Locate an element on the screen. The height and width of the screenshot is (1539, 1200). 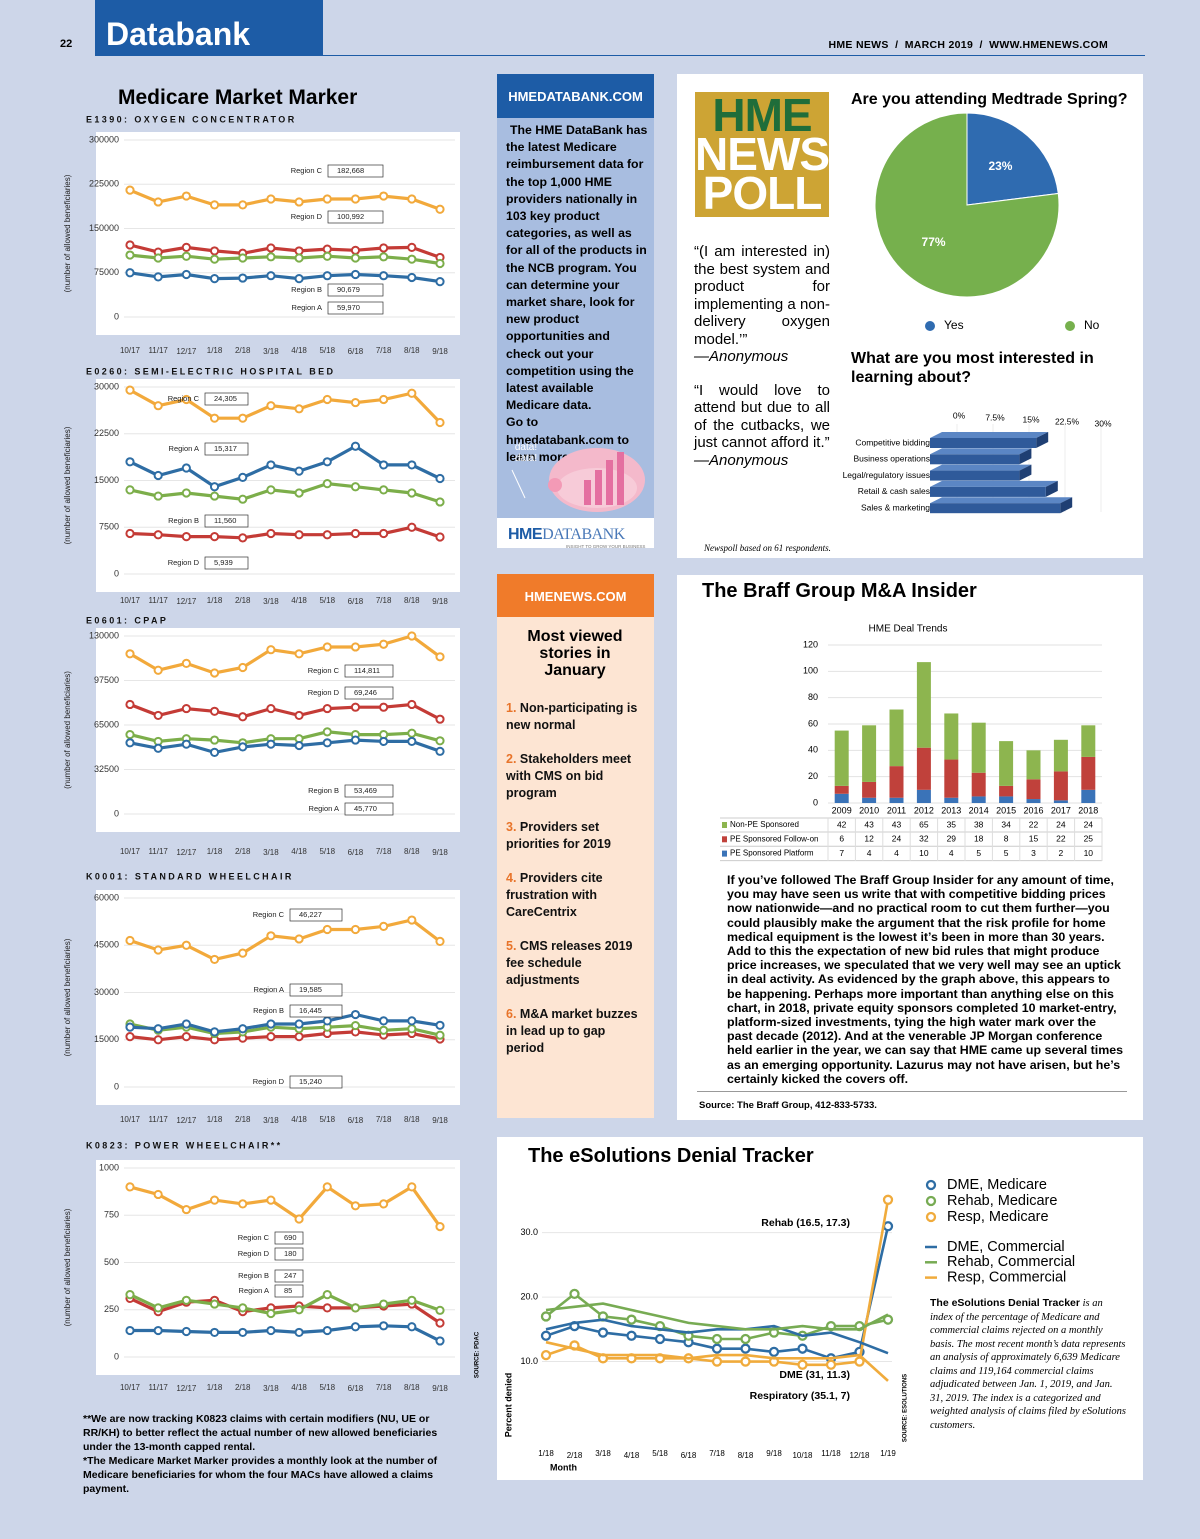
x-tick-label: 10/17 is located at coordinates (130, 851).